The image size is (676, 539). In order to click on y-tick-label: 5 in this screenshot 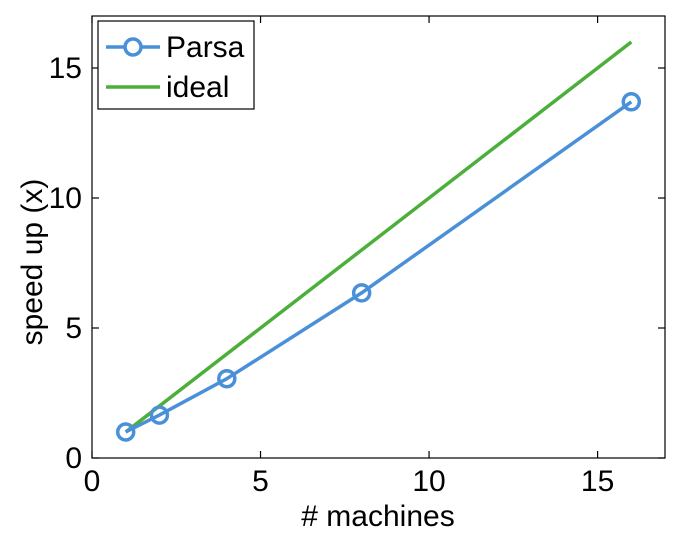, I will do `click(73, 328)`.